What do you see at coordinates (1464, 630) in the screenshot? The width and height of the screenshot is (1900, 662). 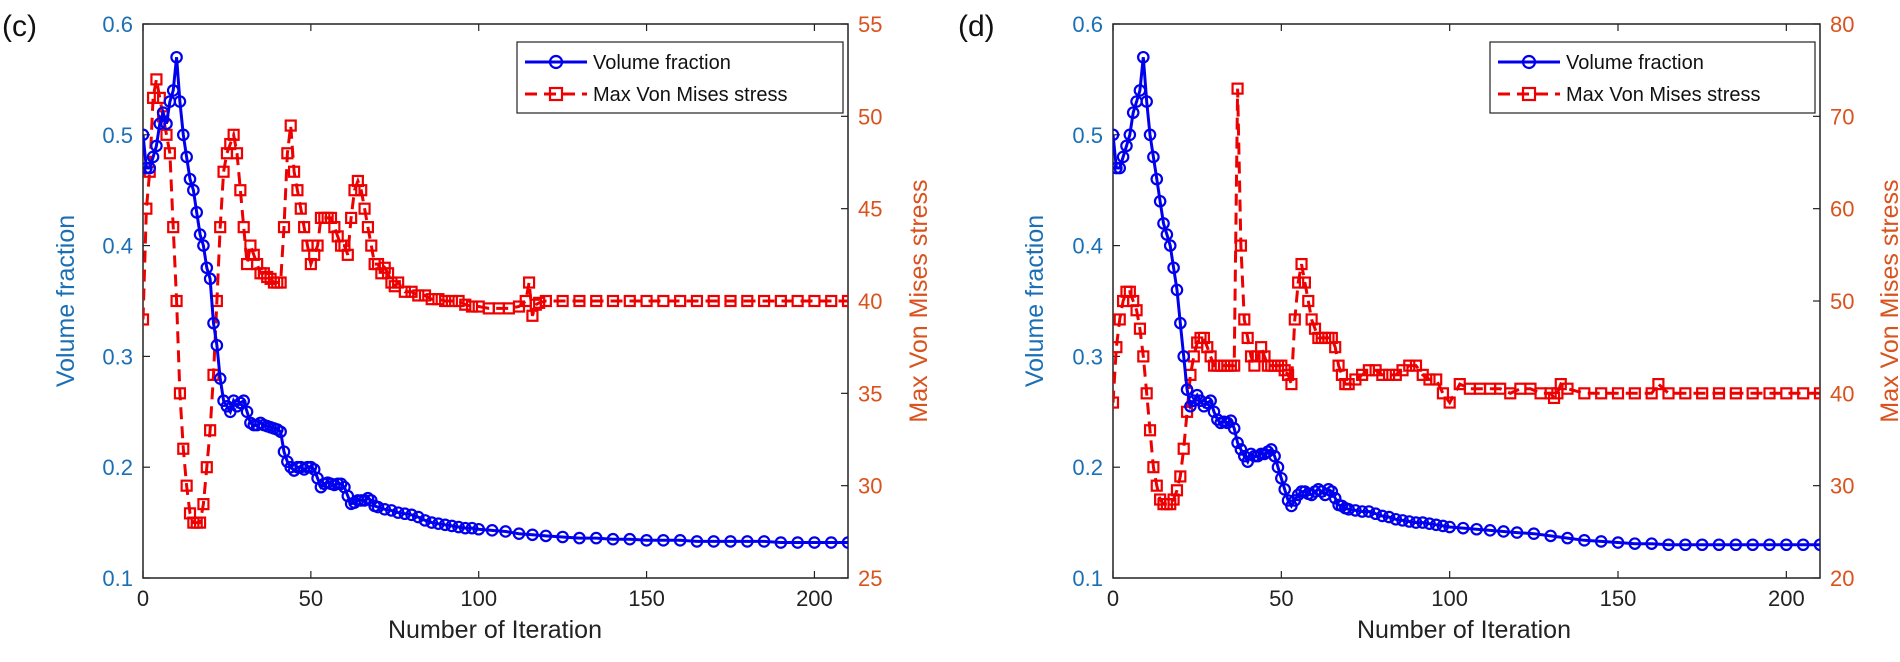 I see `x-axis-label: Number of Iteration` at bounding box center [1464, 630].